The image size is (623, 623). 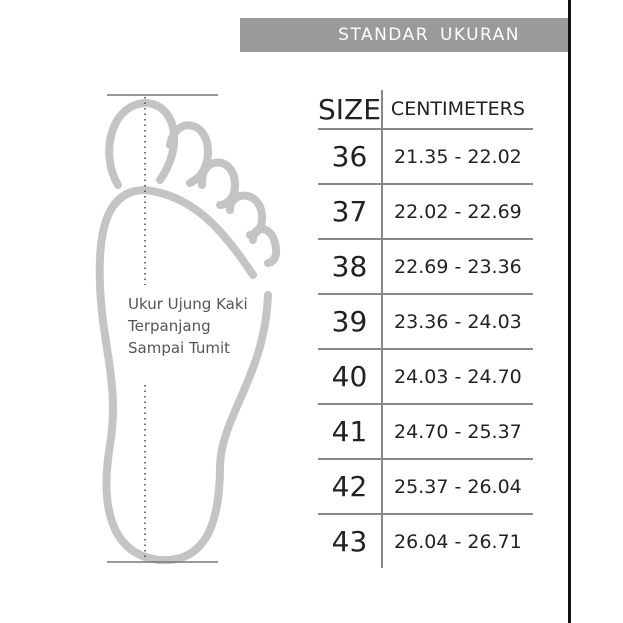 What do you see at coordinates (350, 376) in the screenshot?
I see `size-cell: 40` at bounding box center [350, 376].